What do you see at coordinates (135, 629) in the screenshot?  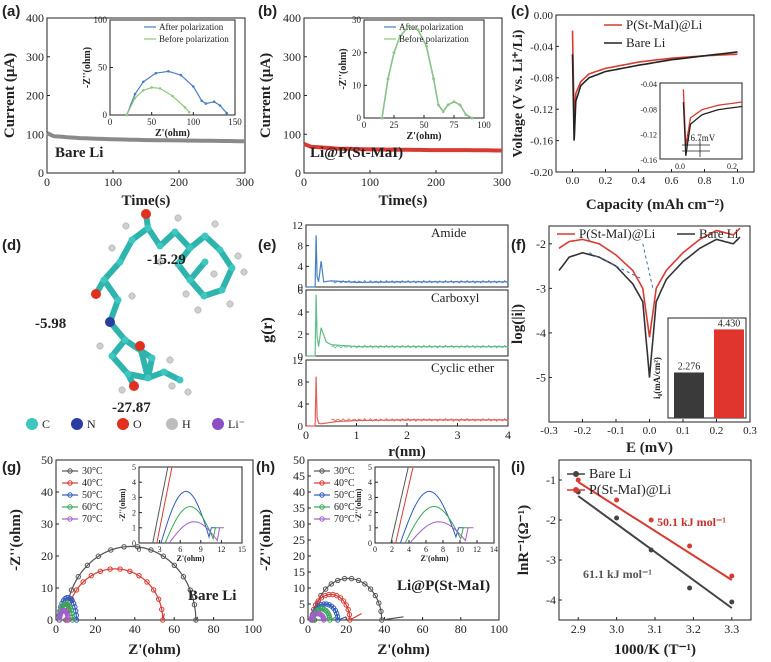 I see `panel-x-ticklabel: 40` at bounding box center [135, 629].